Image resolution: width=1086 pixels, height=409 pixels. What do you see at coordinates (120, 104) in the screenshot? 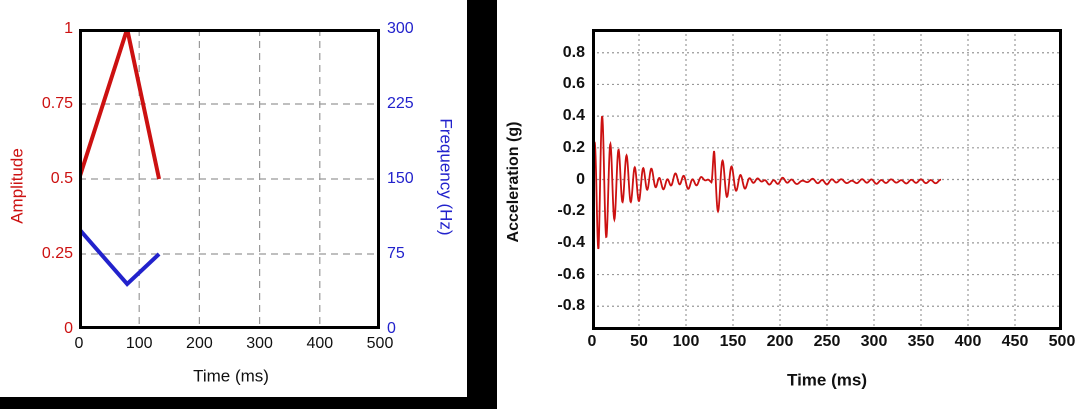
I see `amplitude-line` at bounding box center [120, 104].